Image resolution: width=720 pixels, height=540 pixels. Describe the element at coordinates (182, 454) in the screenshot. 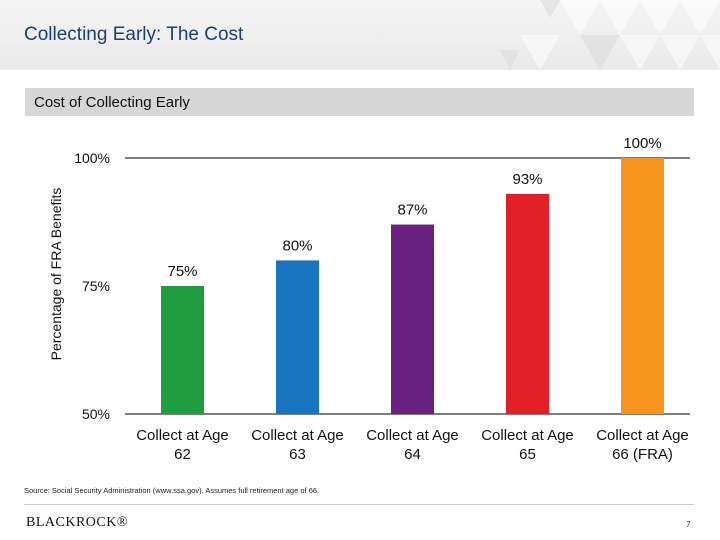

I see `x-tick-label: 62` at that location.